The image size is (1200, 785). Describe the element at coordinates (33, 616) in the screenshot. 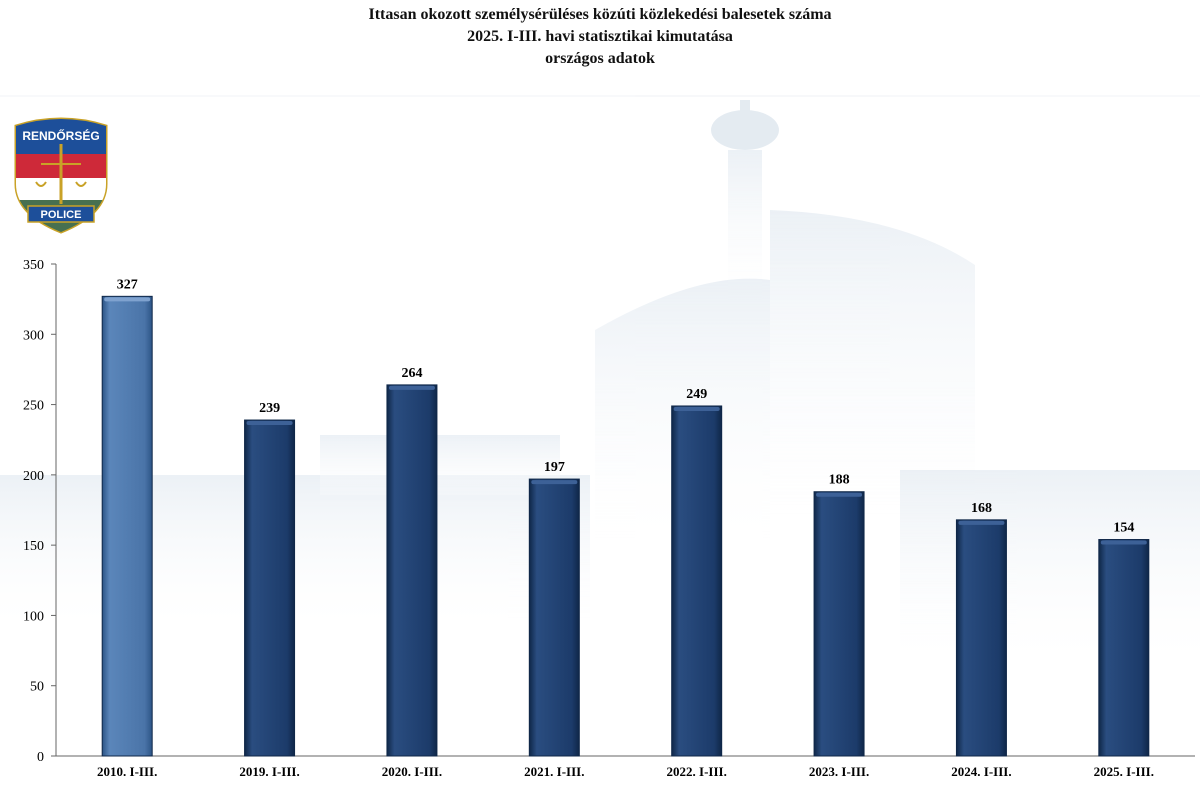

I see `y-tick-label: 100` at that location.